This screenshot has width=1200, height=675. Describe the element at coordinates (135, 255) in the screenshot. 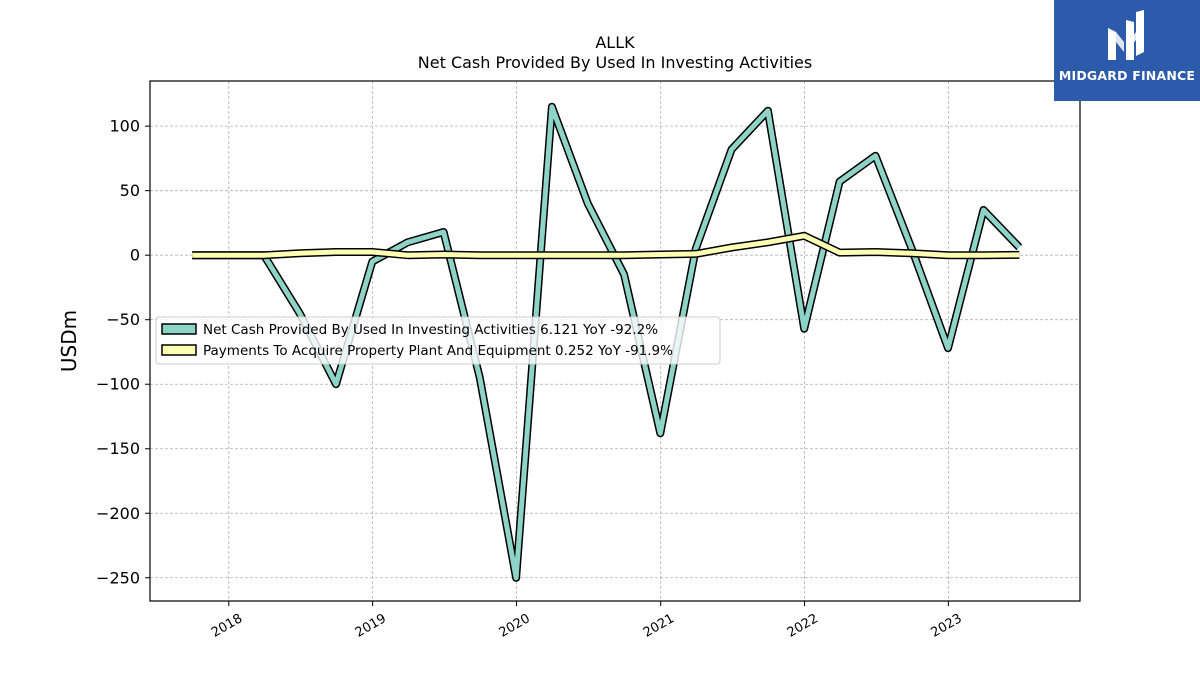

I see `y-tick-label: 0` at that location.